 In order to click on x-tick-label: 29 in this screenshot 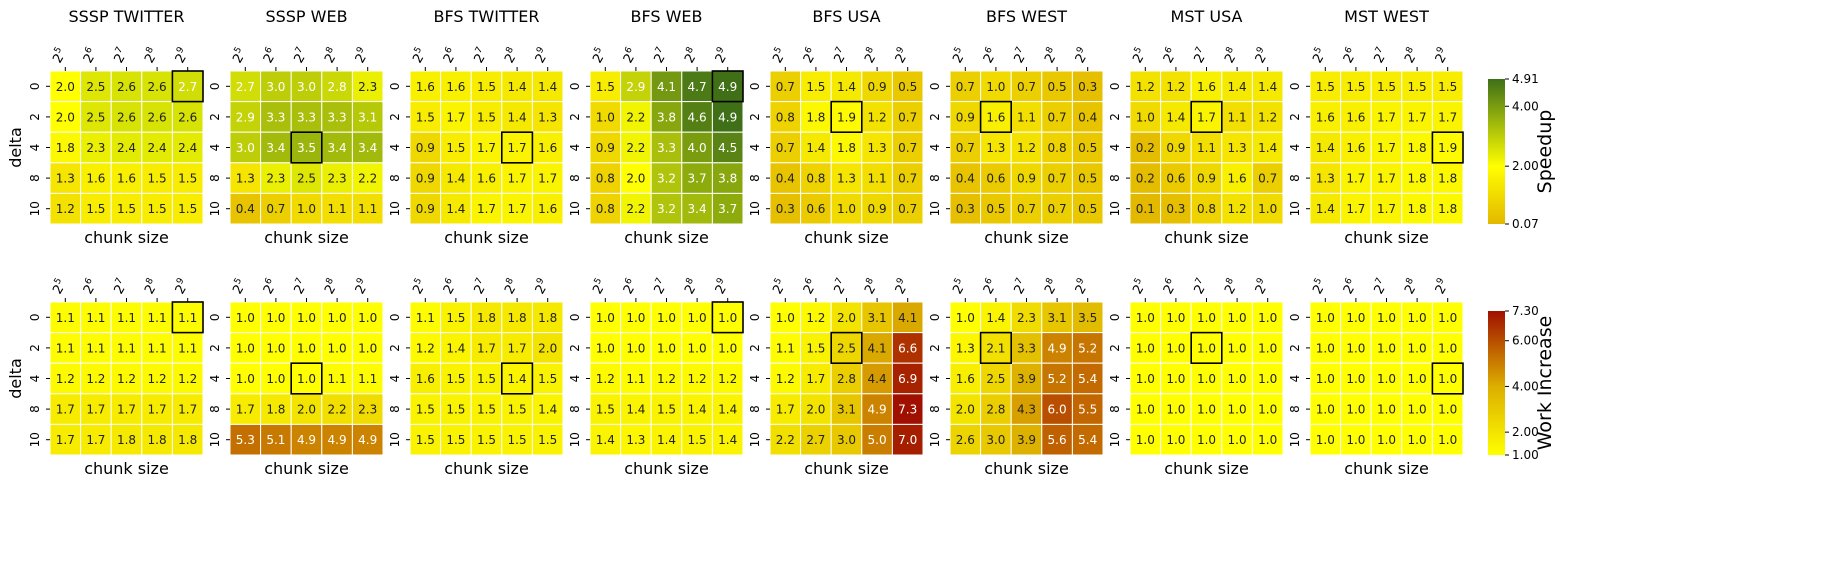, I will do `click(182, 55)`.